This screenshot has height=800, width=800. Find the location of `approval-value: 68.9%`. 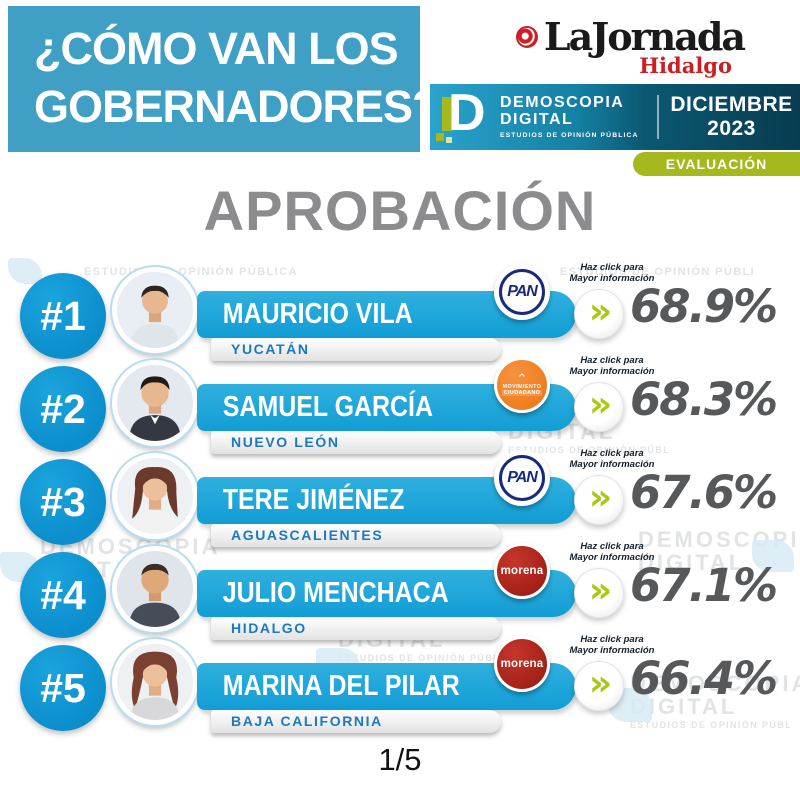

approval-value: 68.9% is located at coordinates (704, 306).